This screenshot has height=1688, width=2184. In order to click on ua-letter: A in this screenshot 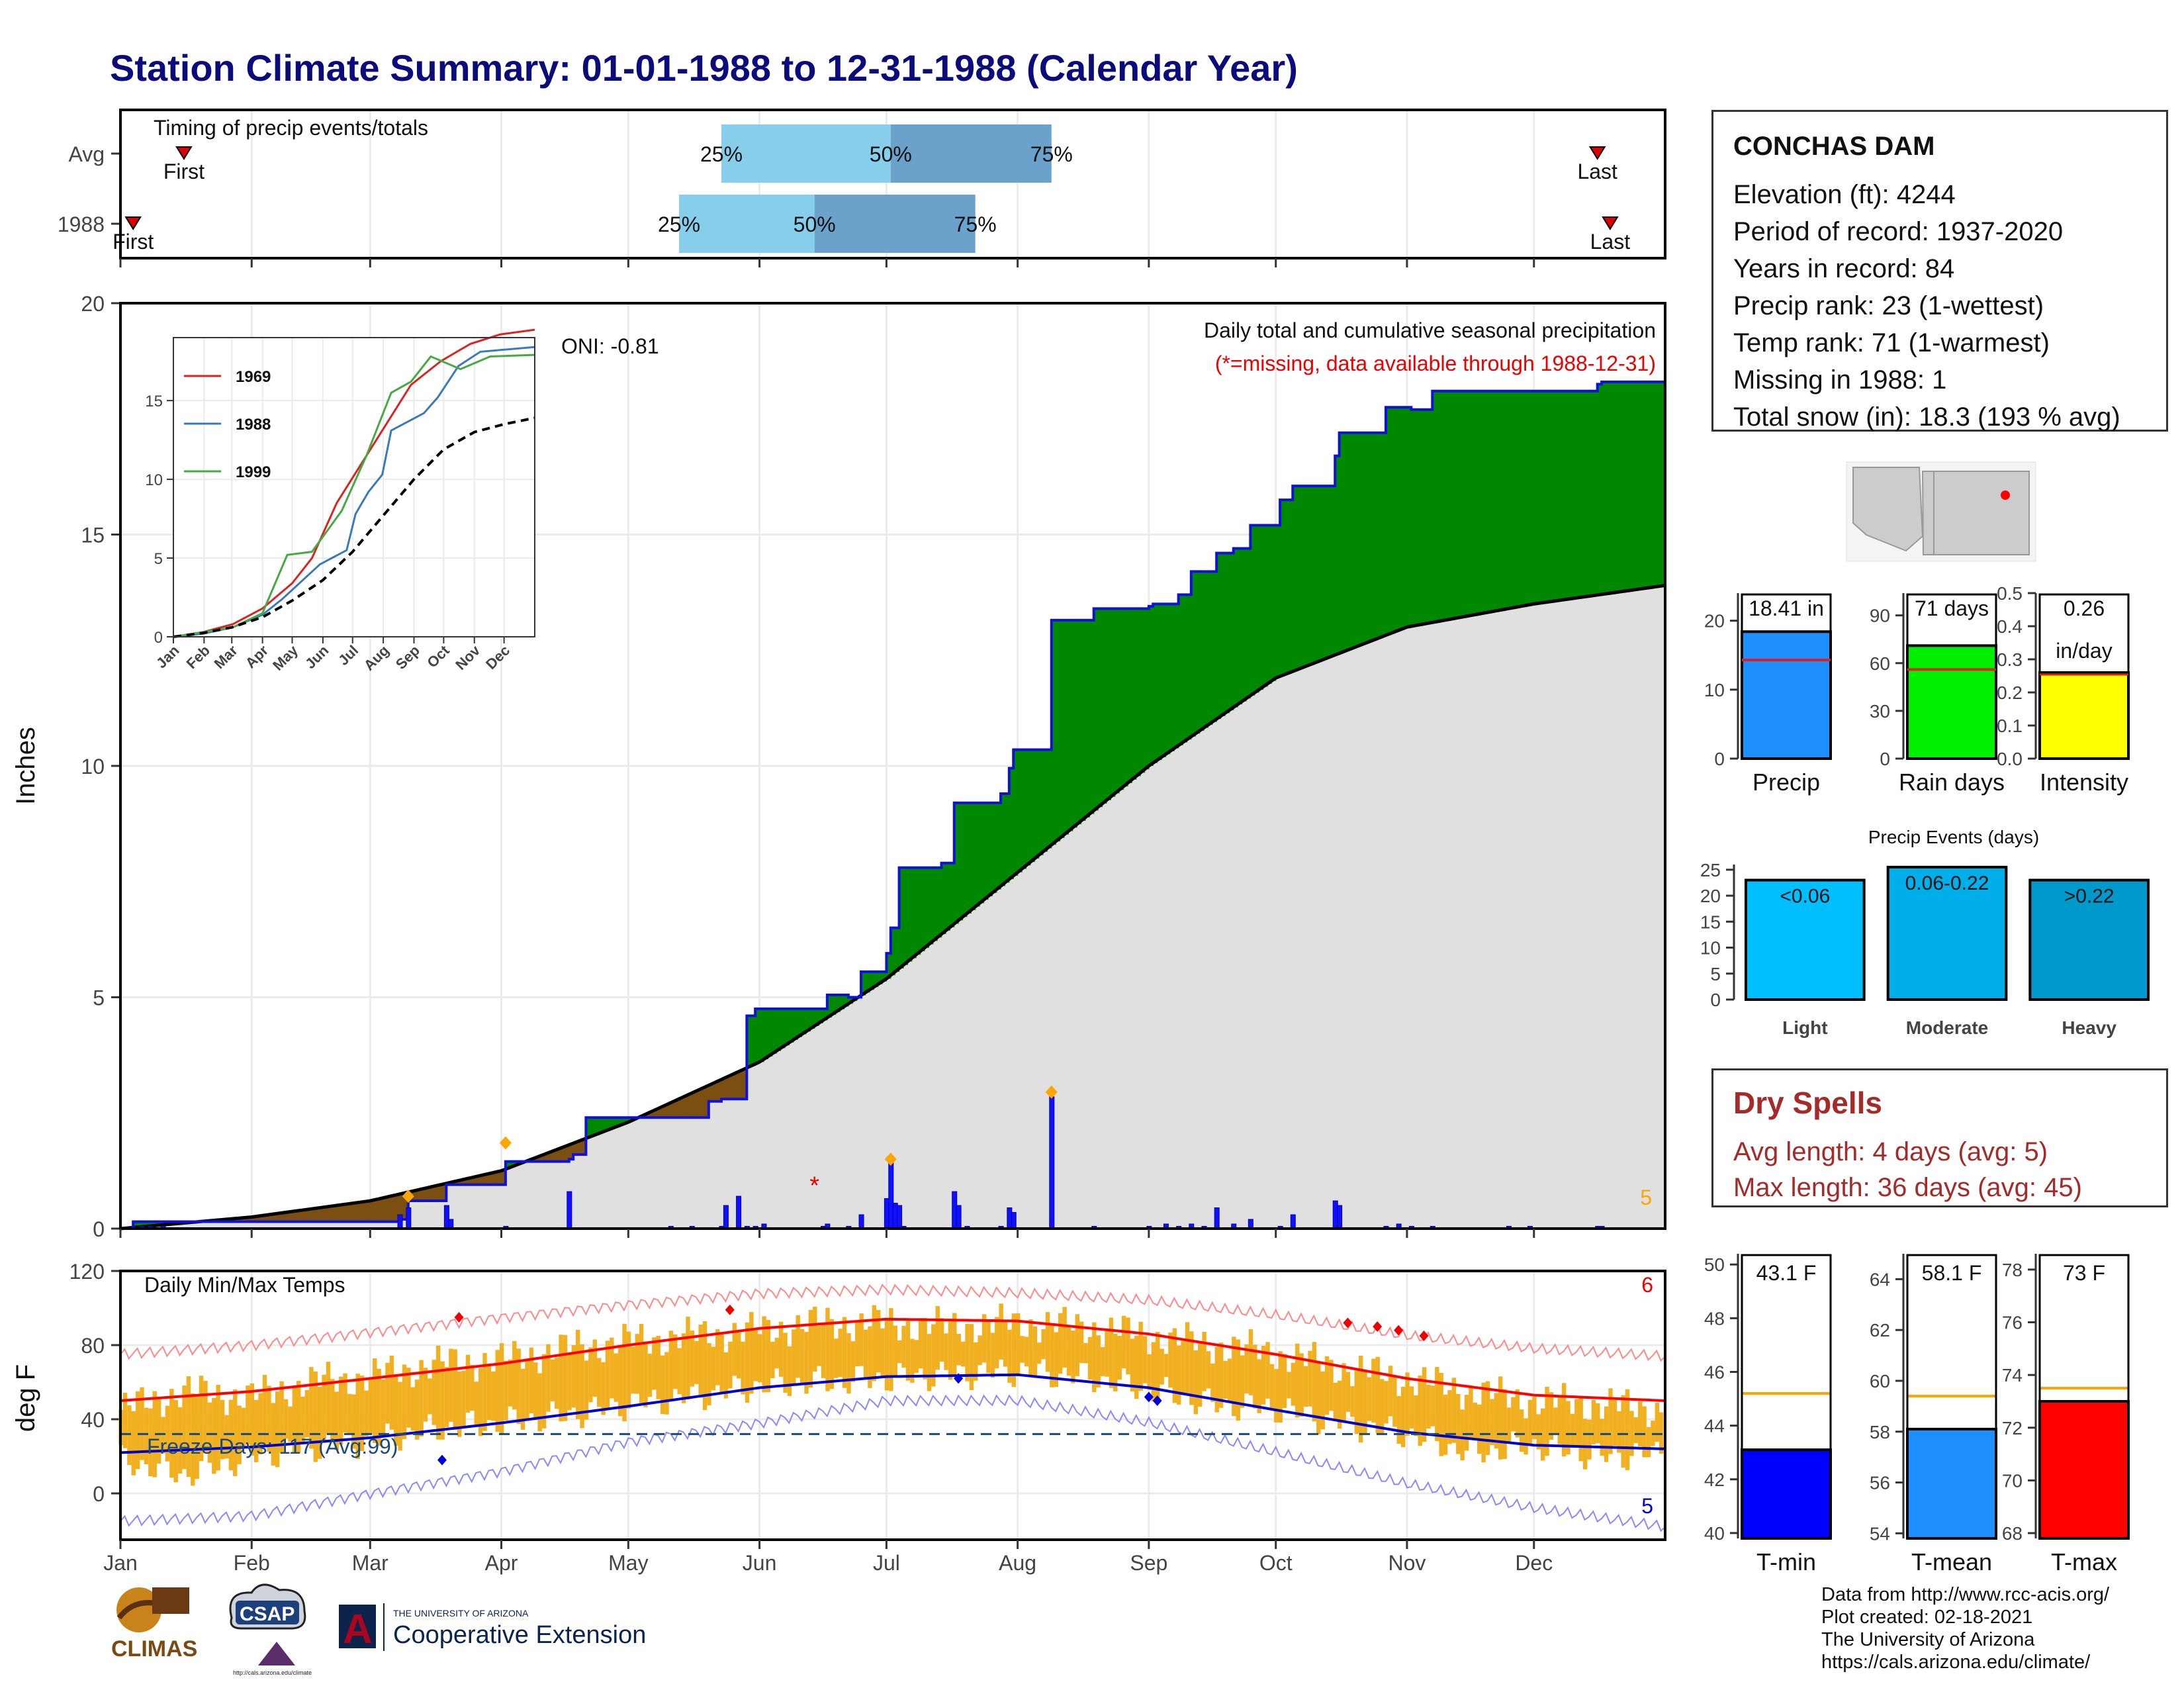, I will do `click(358, 1629)`.